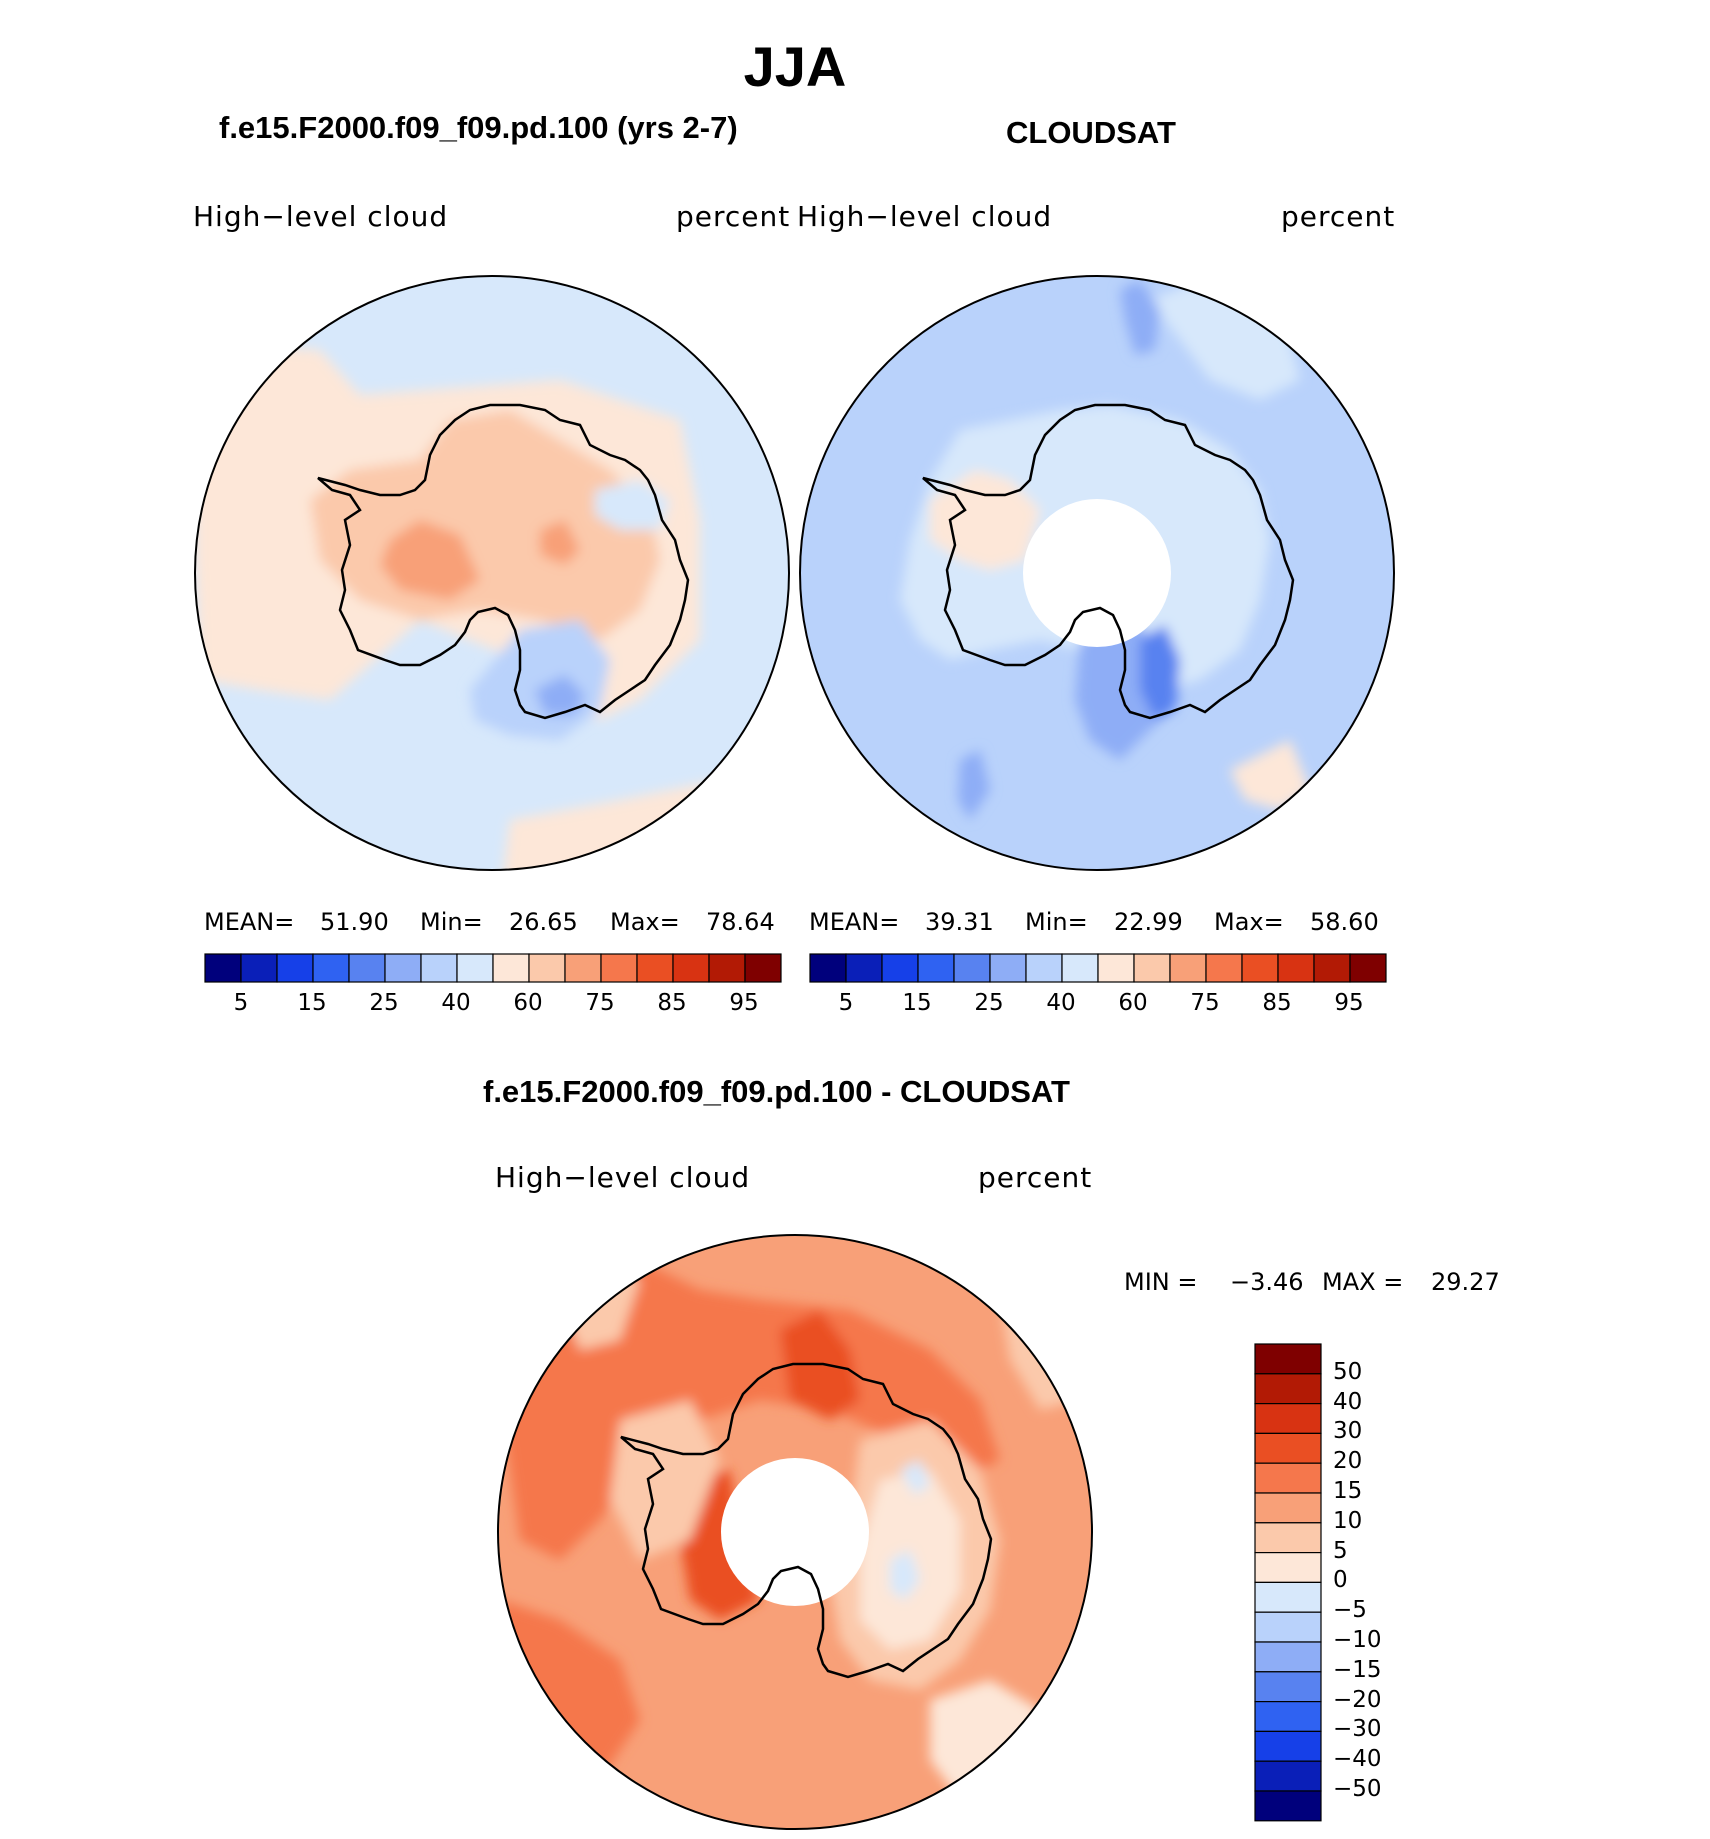 The image size is (1710, 1839). What do you see at coordinates (776, 1091) in the screenshot?
I see `diff-title: f.e15.F2000.f09_f09.pd.100 - CLOUDSAT` at bounding box center [776, 1091].